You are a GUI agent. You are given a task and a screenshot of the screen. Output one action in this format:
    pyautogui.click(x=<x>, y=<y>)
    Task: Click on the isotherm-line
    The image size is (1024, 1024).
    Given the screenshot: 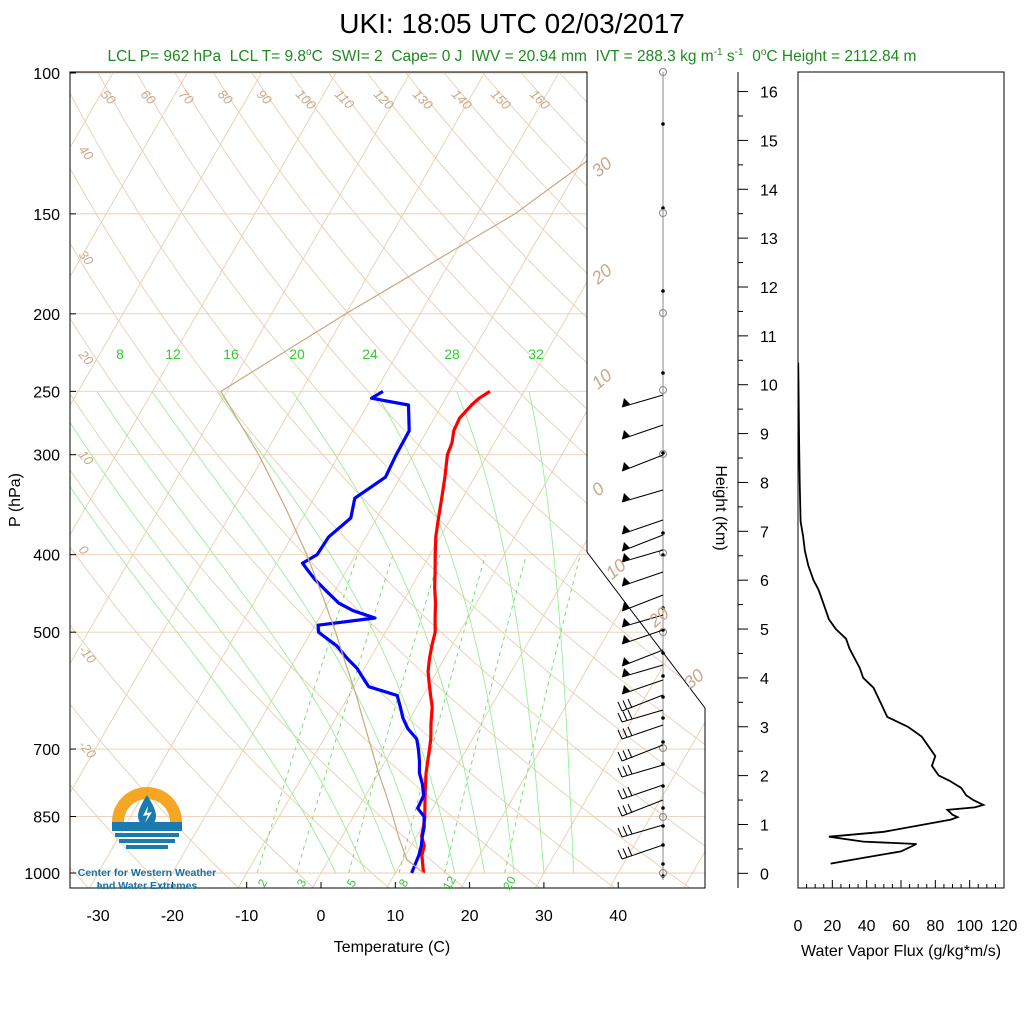 What is the action you would take?
    pyautogui.click(x=693, y=480)
    